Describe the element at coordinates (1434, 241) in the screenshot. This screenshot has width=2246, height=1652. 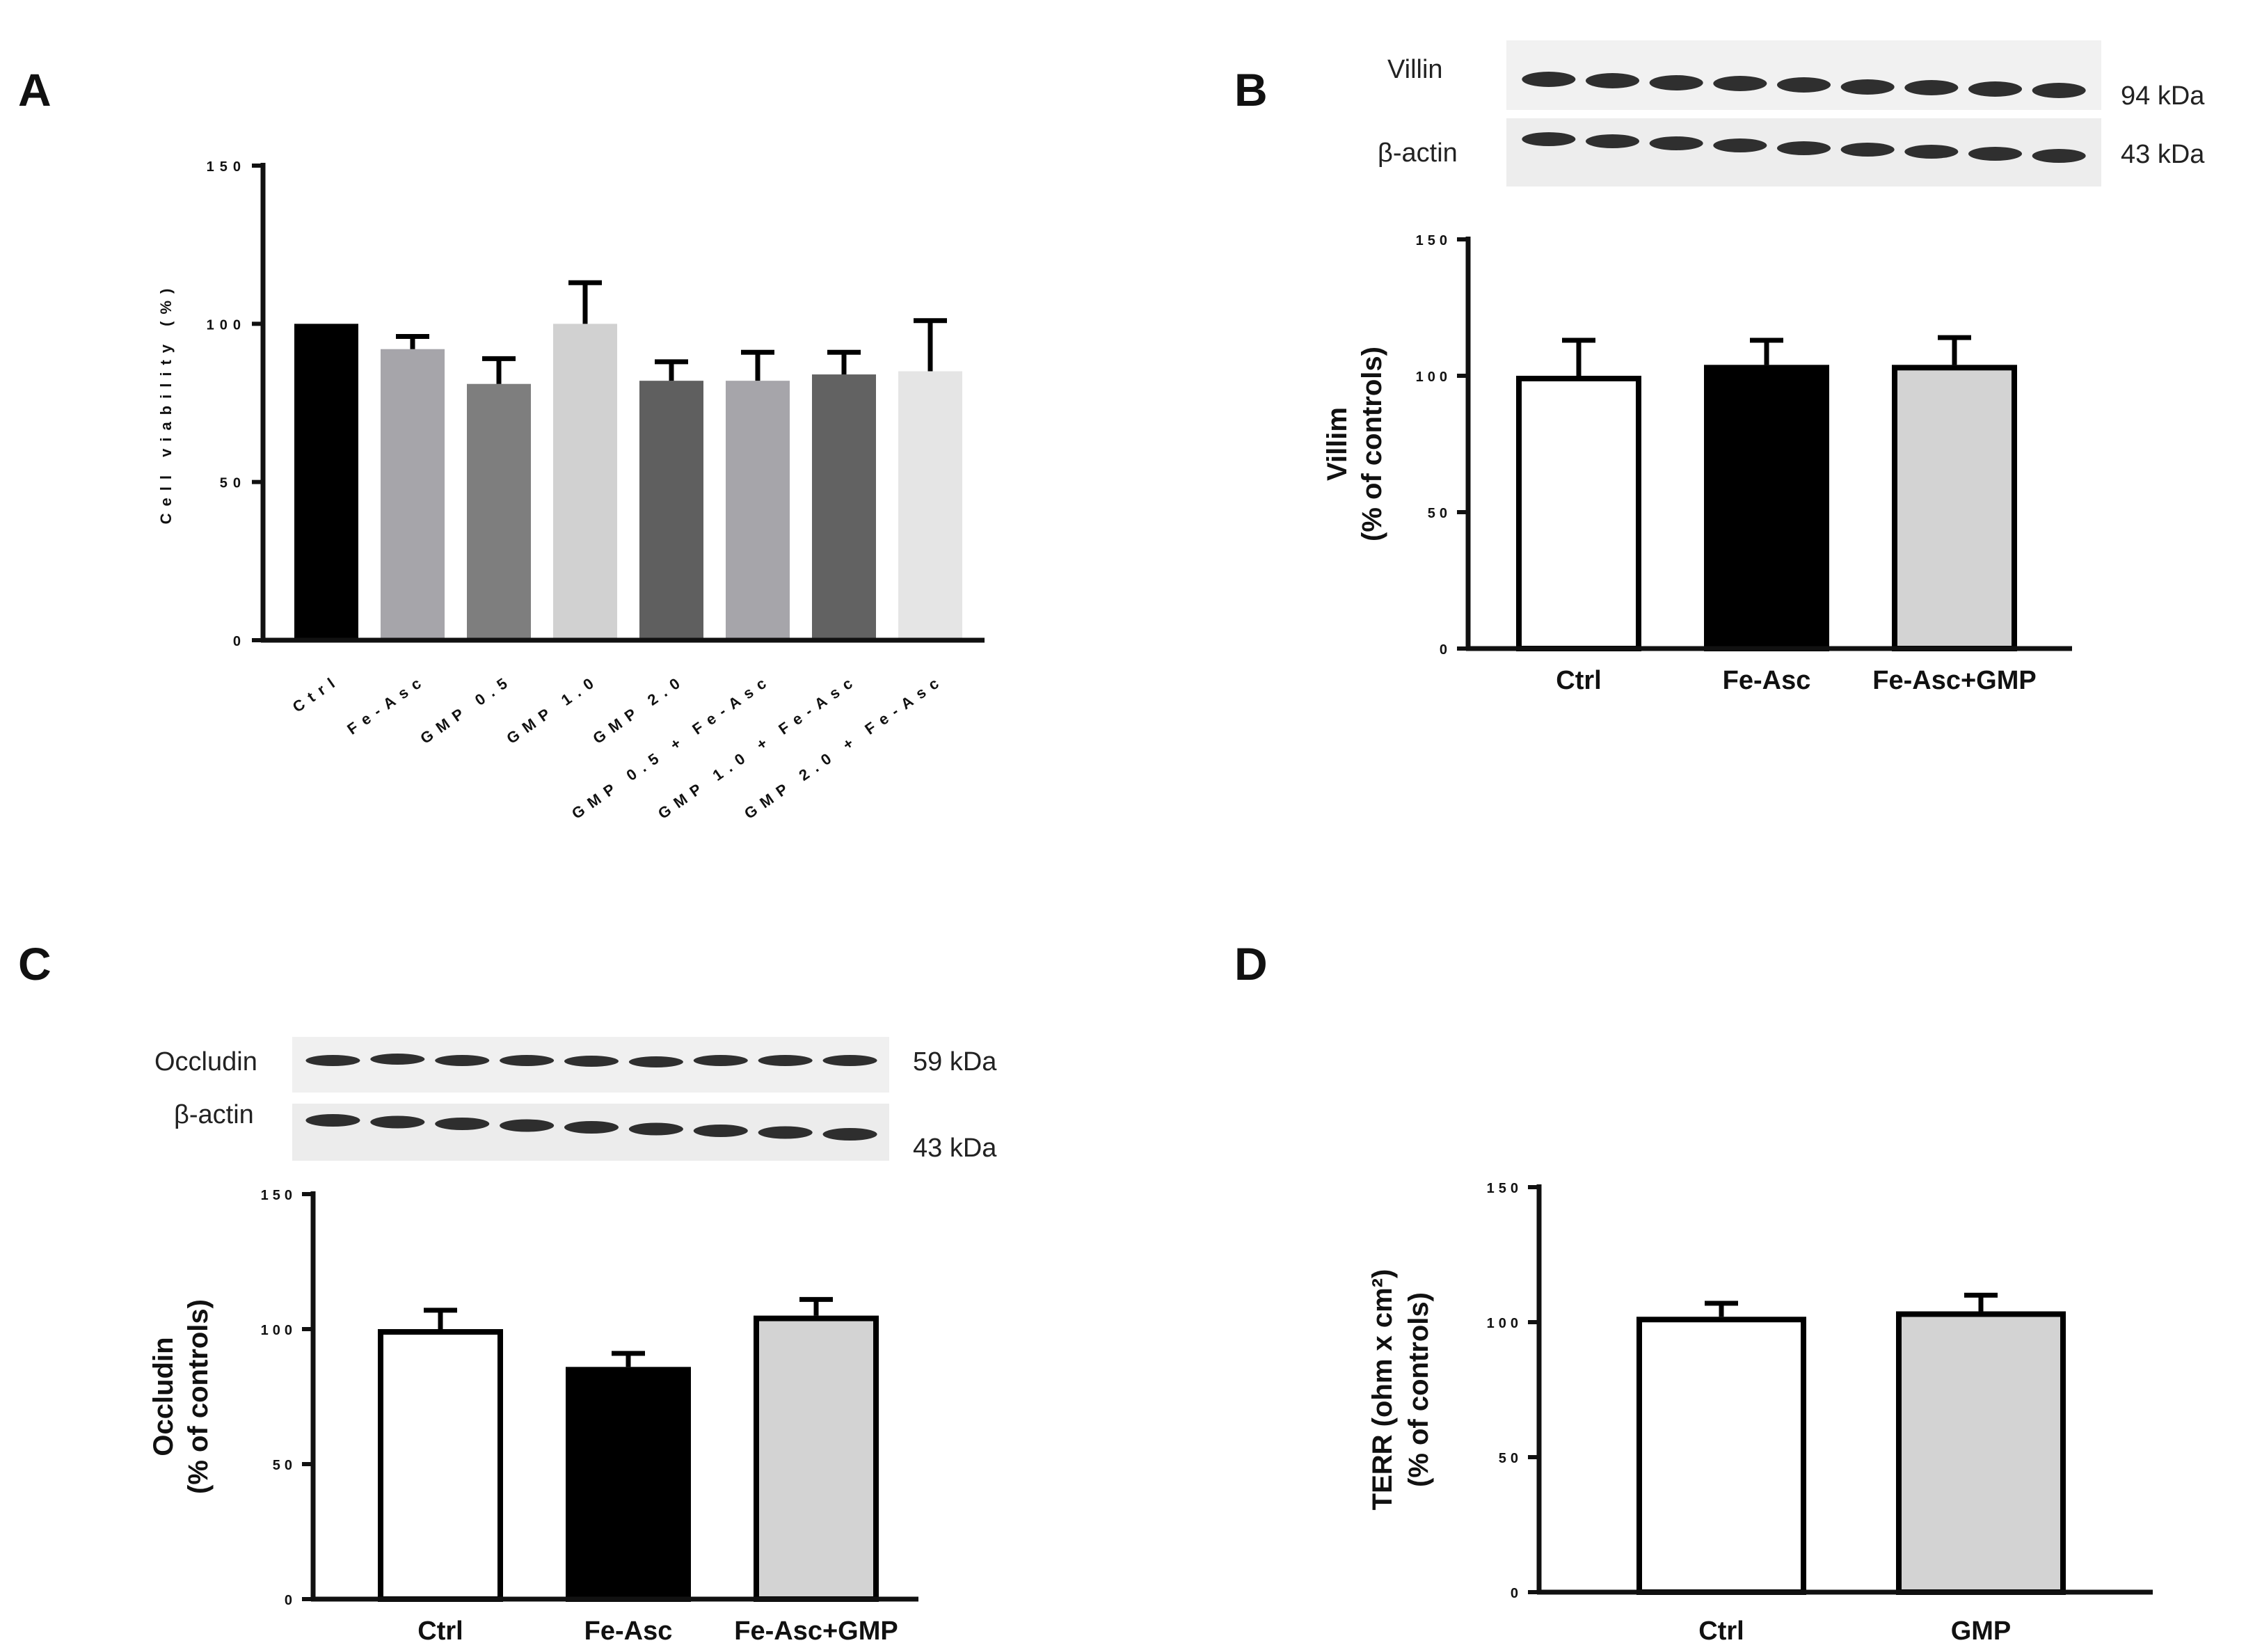
I see `y-tick-label-b-3: 150` at that location.